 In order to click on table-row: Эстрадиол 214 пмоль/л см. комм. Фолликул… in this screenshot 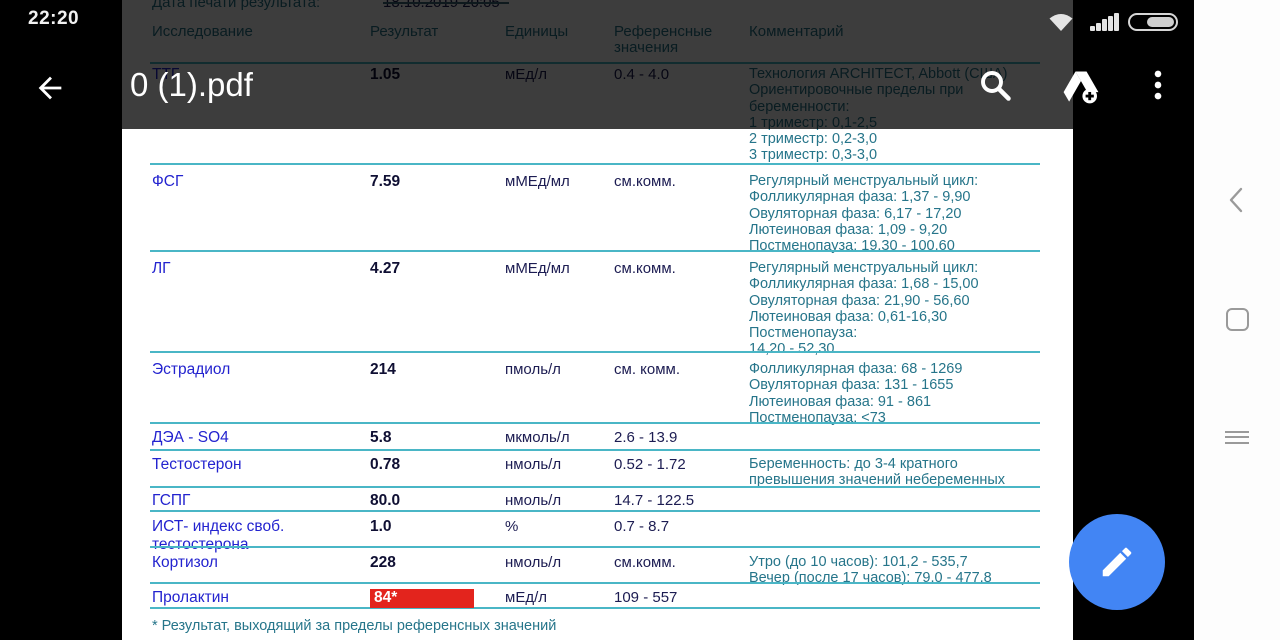, I will do `click(595, 388)`.